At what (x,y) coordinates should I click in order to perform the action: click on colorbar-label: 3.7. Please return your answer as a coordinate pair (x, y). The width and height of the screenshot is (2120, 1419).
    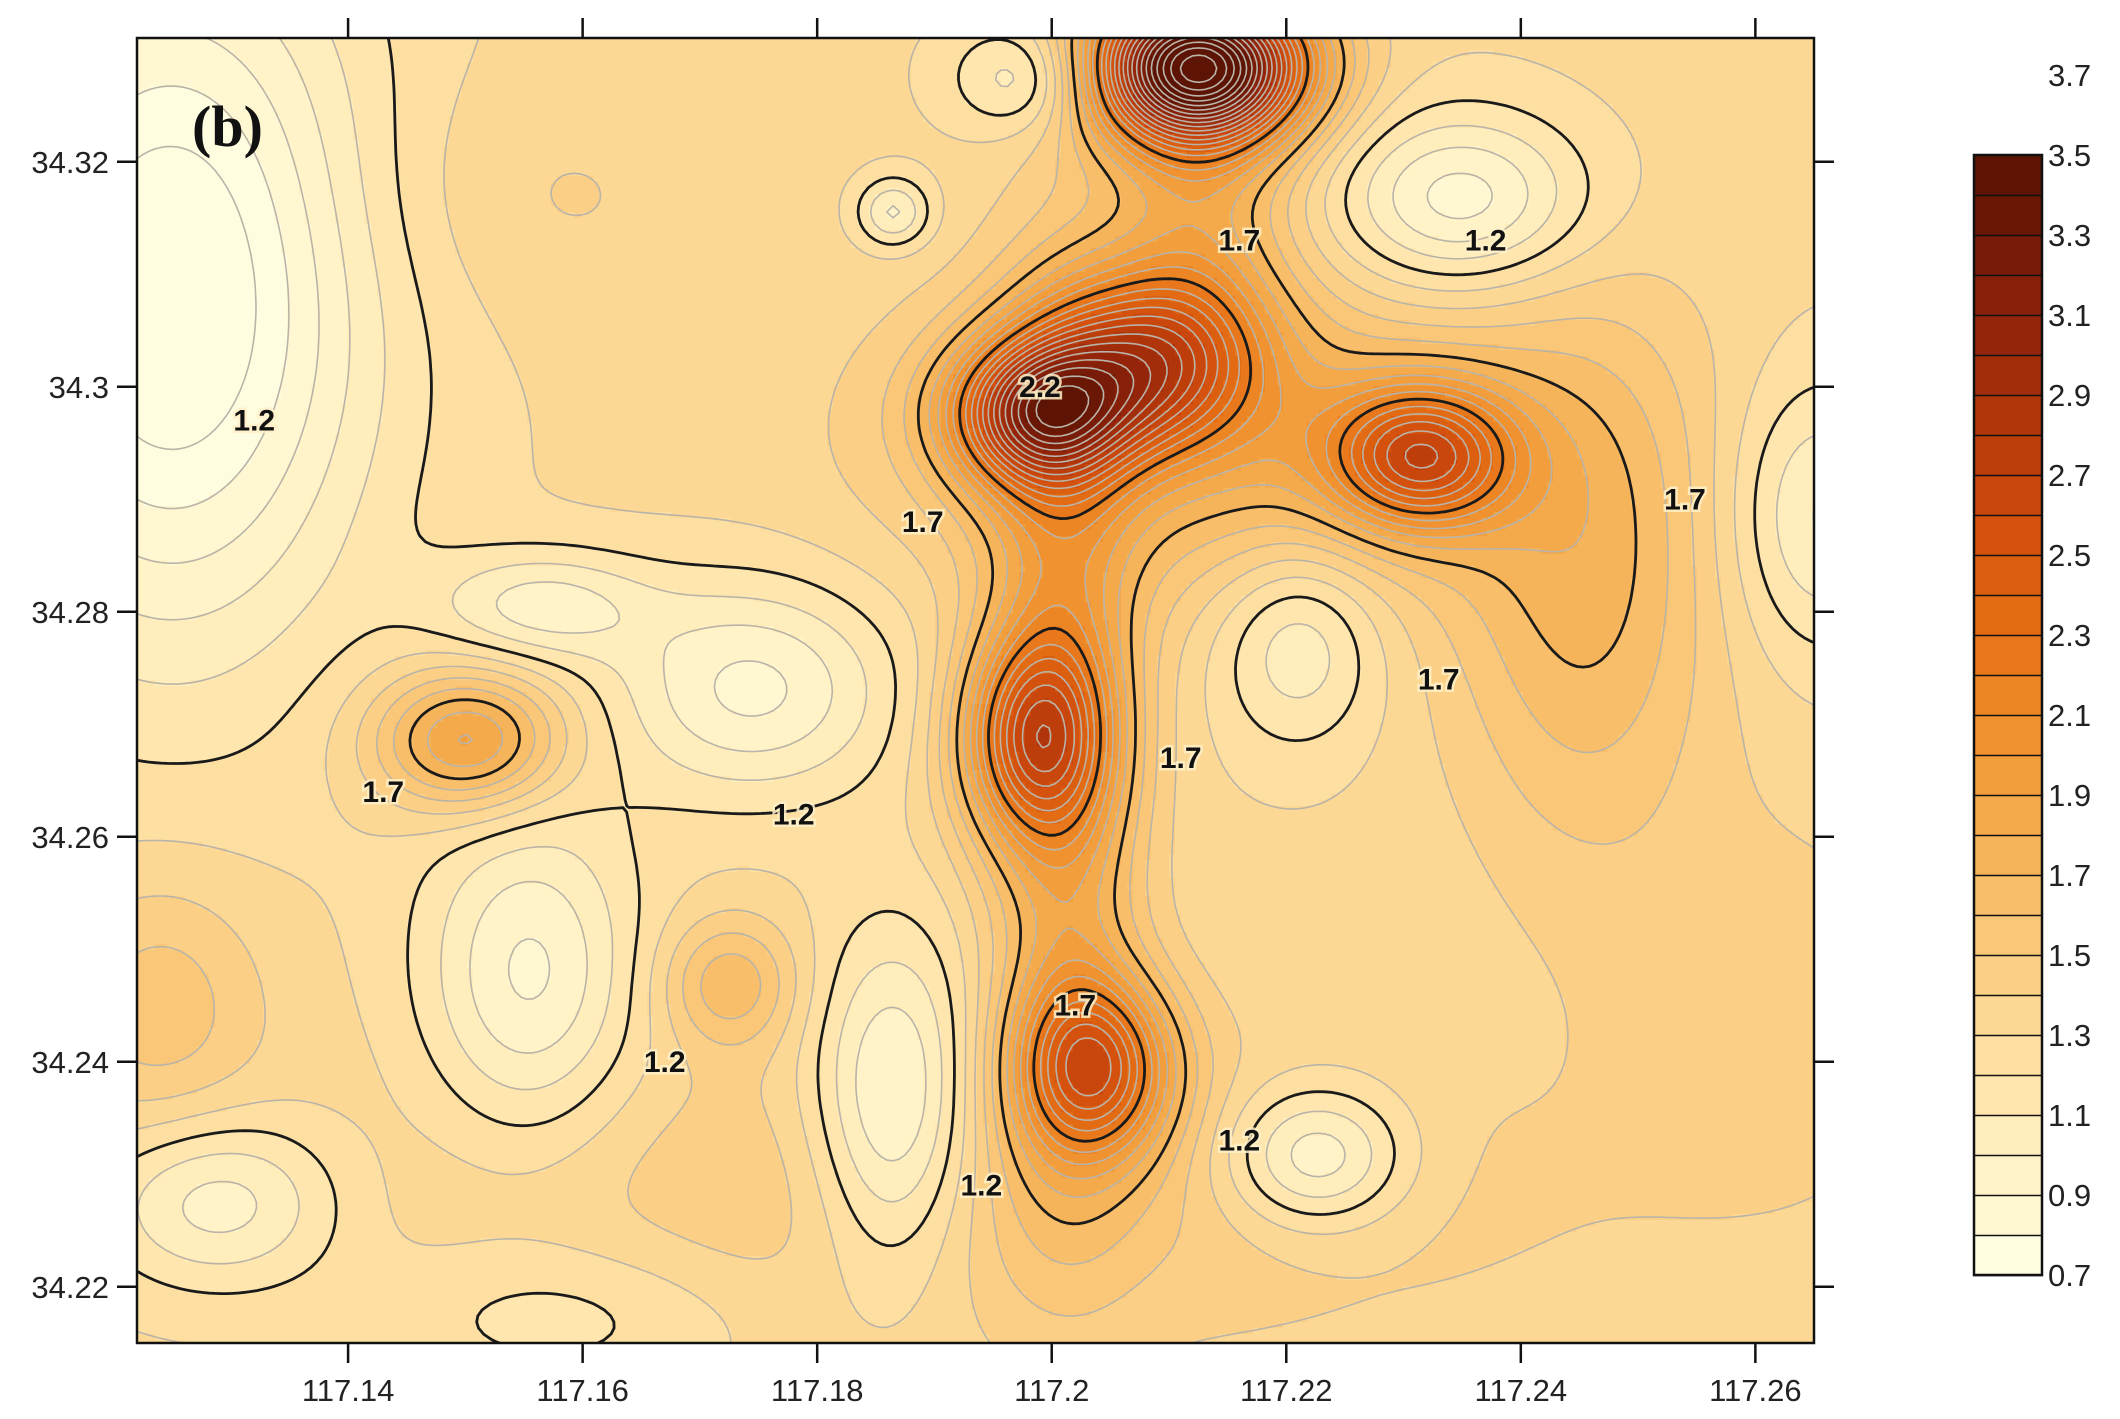
    Looking at the image, I should click on (2069, 75).